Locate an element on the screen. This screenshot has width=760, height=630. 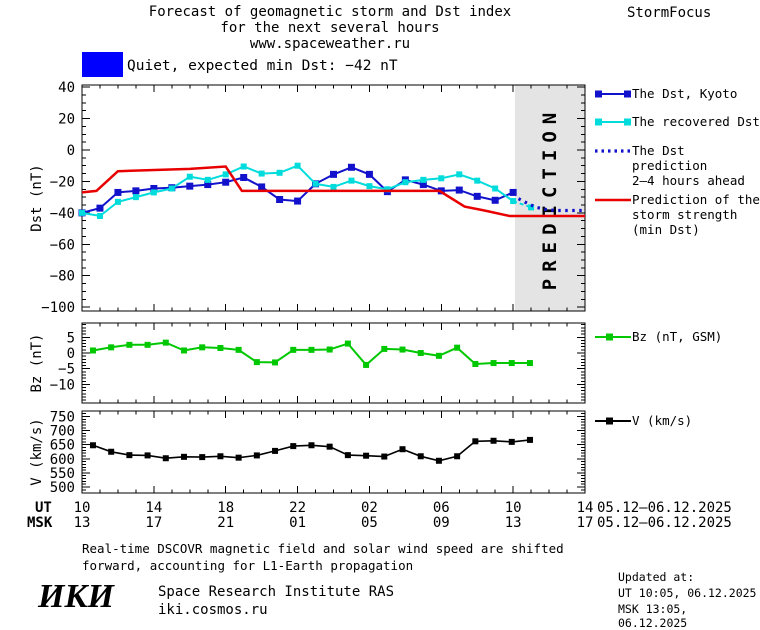
bz-panel: 50−5−10 Bz (nT) is located at coordinates (307, 363).